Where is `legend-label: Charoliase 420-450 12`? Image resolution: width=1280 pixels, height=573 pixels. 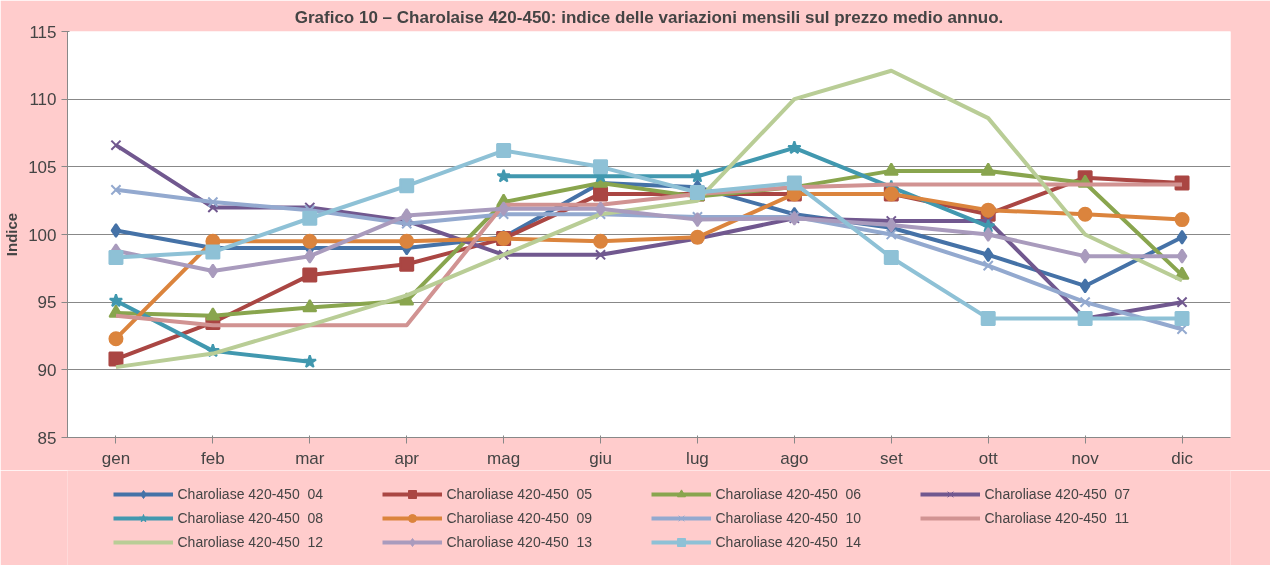
legend-label: Charoliase 420-450 12 is located at coordinates (251, 541).